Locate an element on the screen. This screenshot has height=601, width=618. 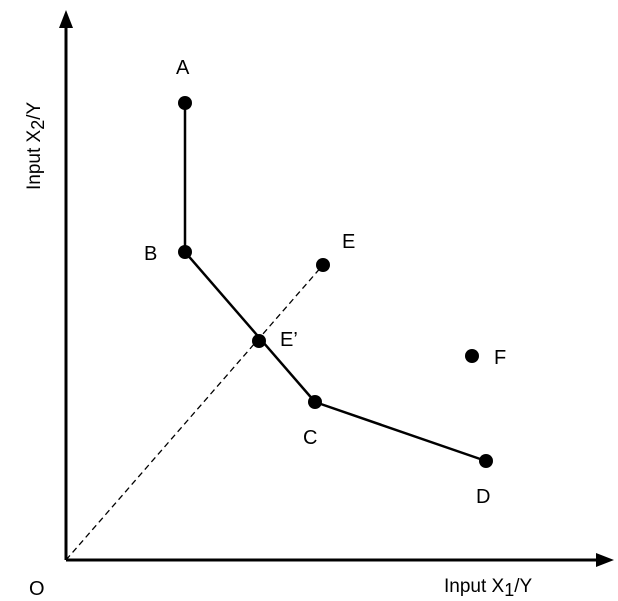
point-d-marker is located at coordinates (486, 461).